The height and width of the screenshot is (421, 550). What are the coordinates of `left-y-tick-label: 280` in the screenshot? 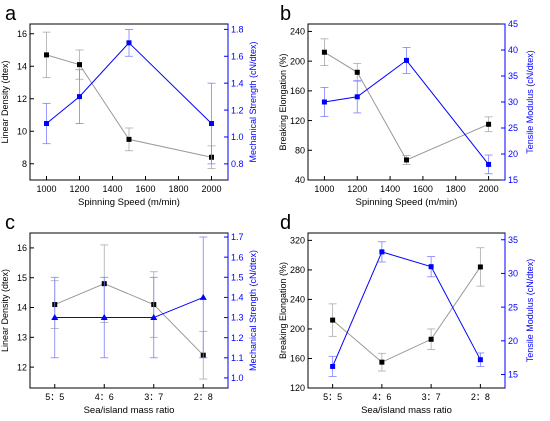 It's located at (297, 270).